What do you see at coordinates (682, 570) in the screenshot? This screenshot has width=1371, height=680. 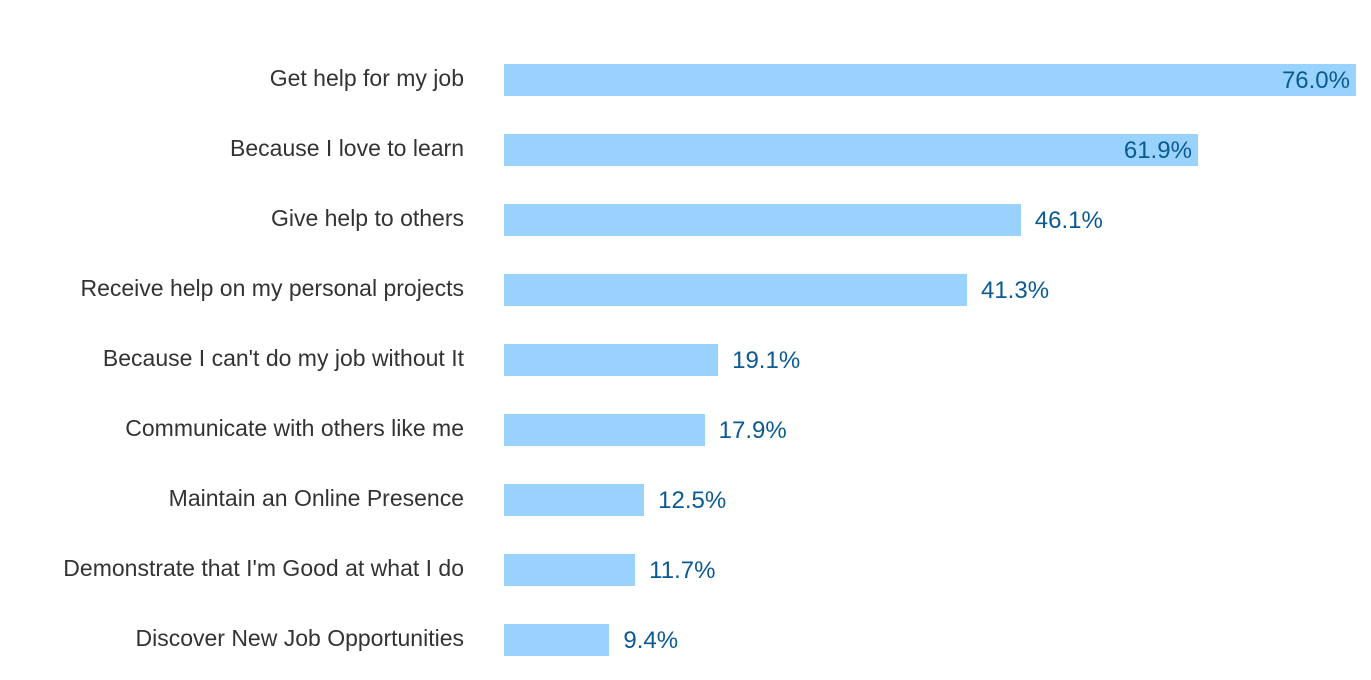 I see `value-label: 11.7%` at bounding box center [682, 570].